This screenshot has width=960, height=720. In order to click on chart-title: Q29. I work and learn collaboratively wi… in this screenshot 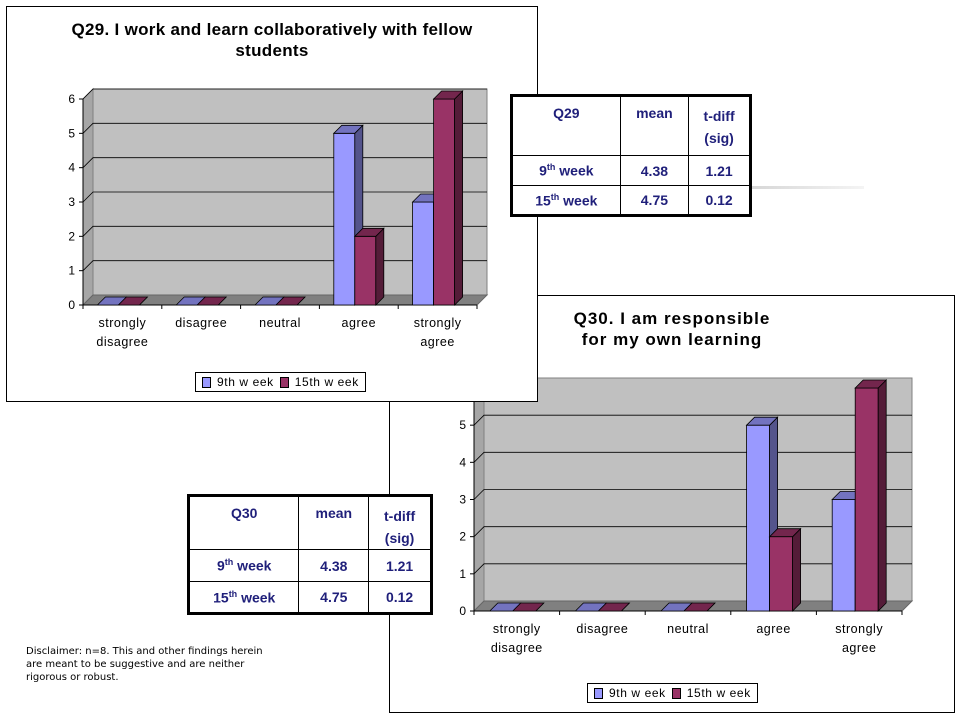, I will do `click(272, 40)`.